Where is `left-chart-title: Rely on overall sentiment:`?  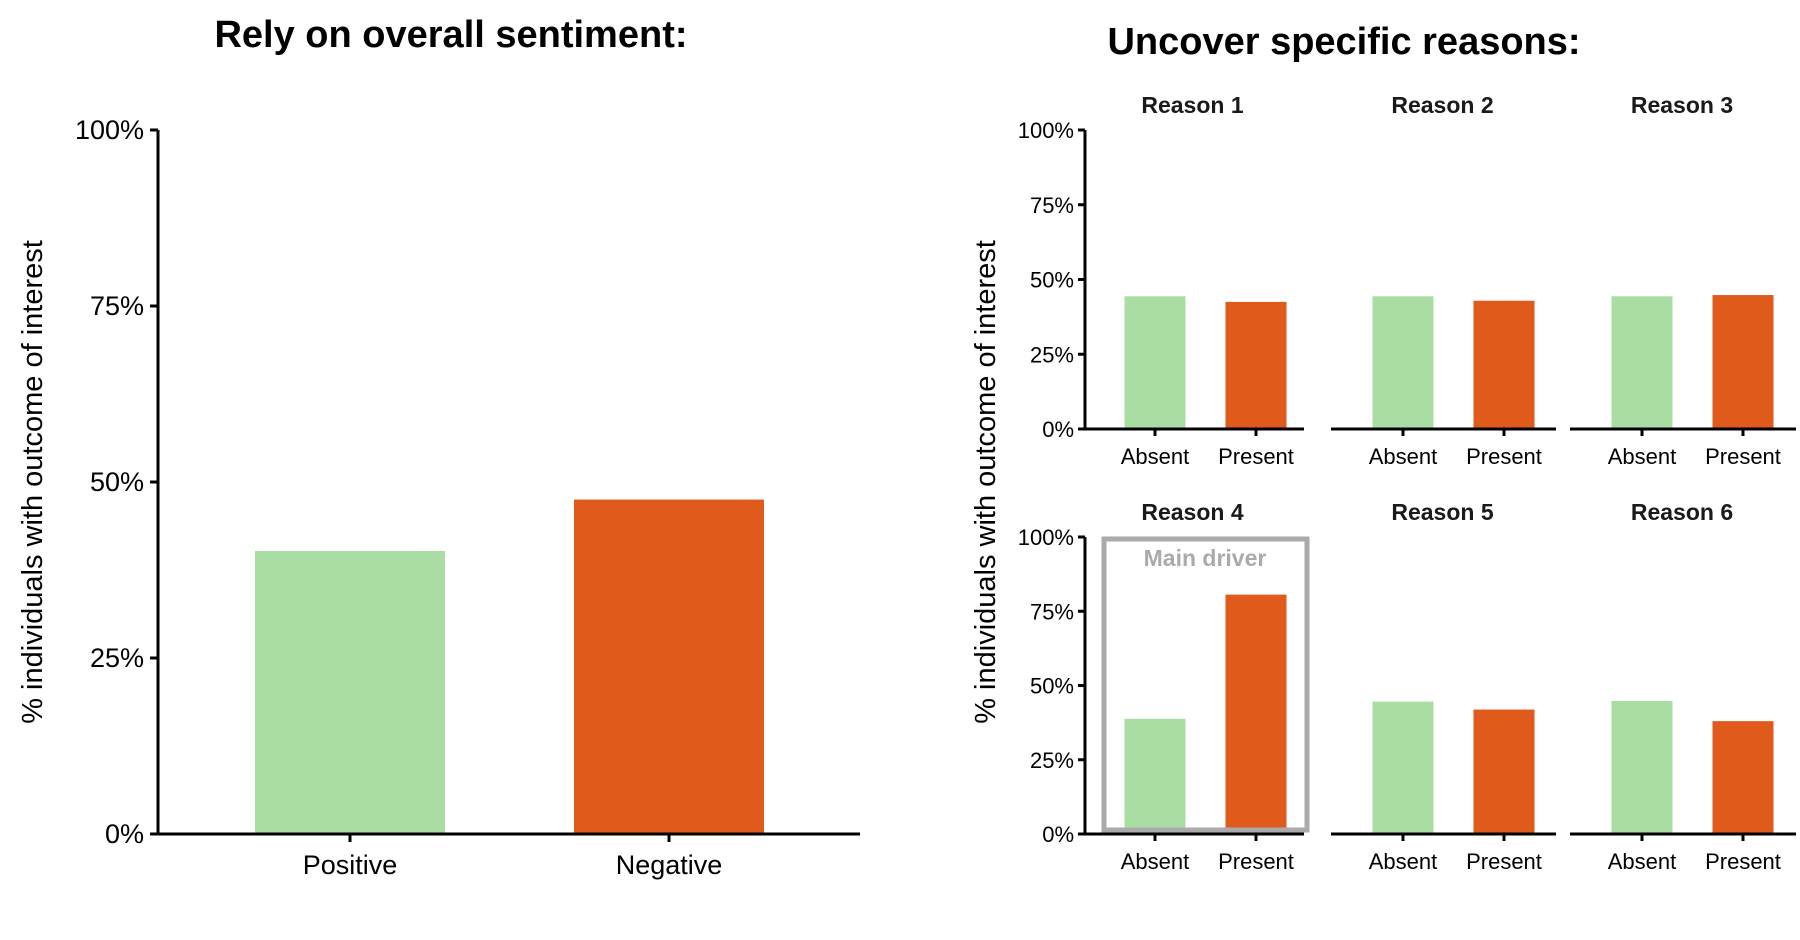 left-chart-title: Rely on overall sentiment: is located at coordinates (450, 35).